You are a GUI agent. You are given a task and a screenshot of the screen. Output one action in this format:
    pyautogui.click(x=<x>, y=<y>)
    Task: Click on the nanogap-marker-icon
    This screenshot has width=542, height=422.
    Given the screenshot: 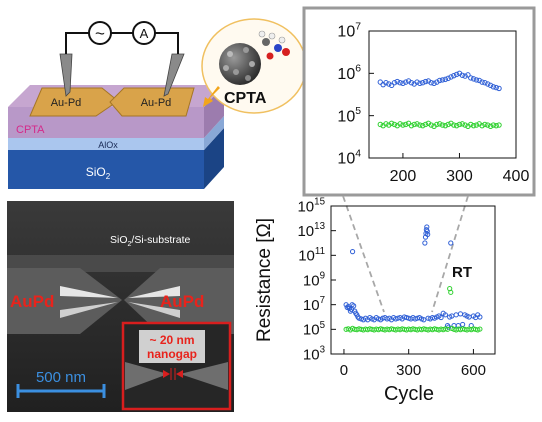 What is the action you would take?
    pyautogui.click(x=173, y=374)
    